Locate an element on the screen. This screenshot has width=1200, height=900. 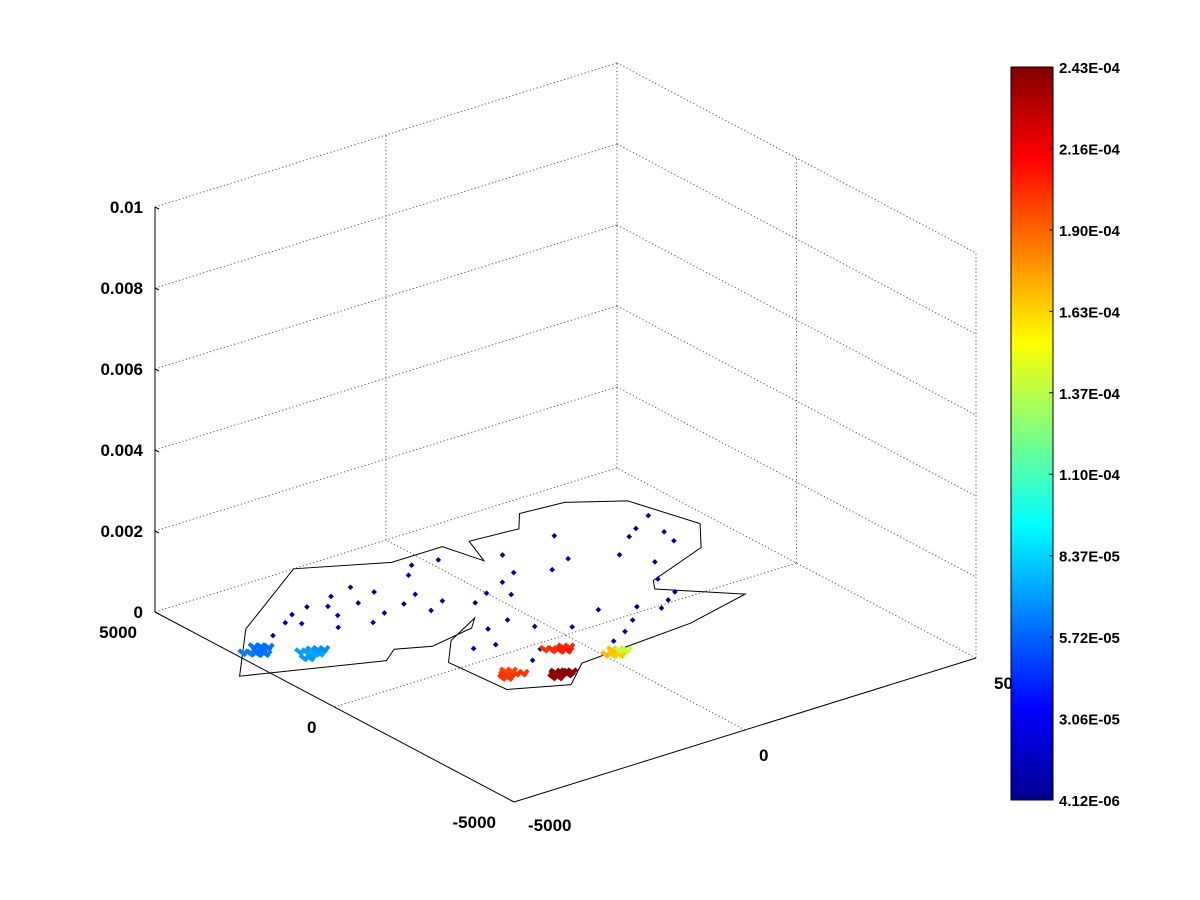
colorbar-scale is located at coordinates (1032, 433).